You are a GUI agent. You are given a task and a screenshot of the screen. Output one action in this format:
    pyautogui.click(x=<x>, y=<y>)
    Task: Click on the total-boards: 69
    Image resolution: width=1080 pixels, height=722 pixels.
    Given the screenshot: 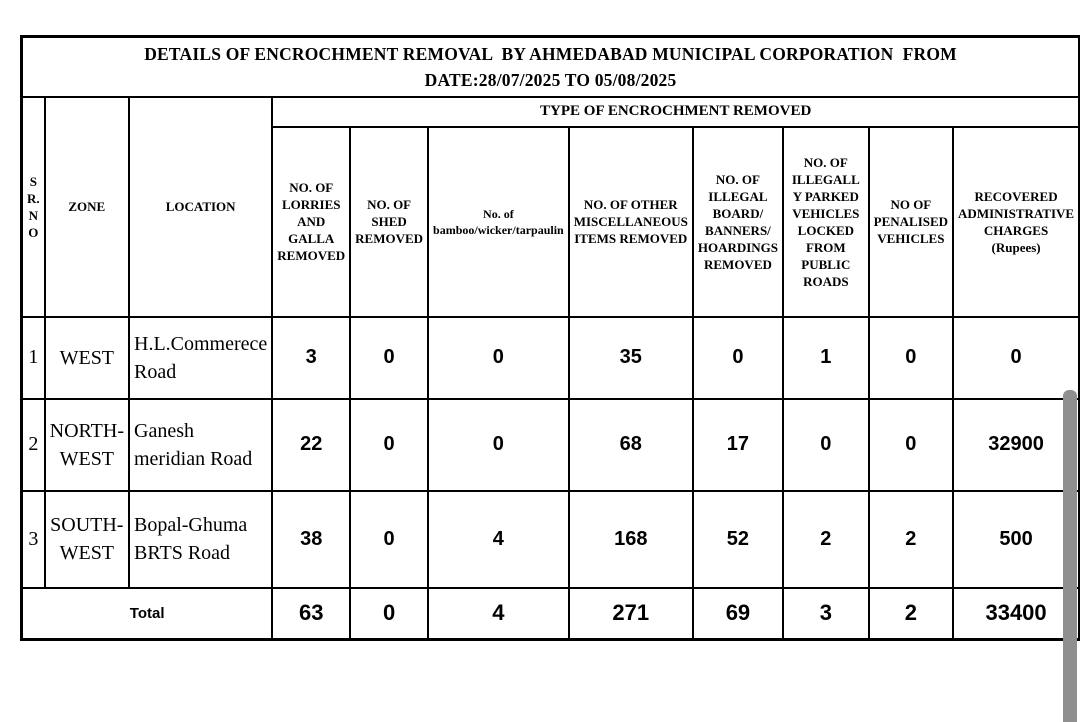 What is the action you would take?
    pyautogui.click(x=738, y=613)
    